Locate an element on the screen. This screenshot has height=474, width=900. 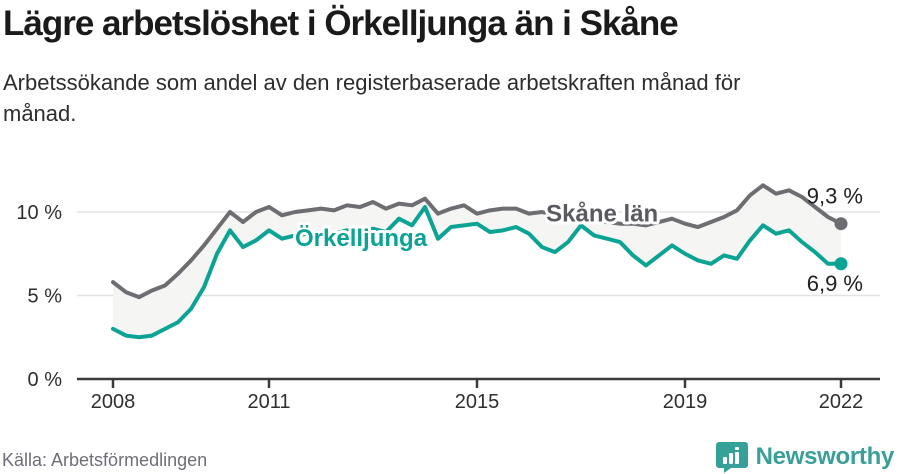
series-inline-label: Skåne län is located at coordinates (602, 214).